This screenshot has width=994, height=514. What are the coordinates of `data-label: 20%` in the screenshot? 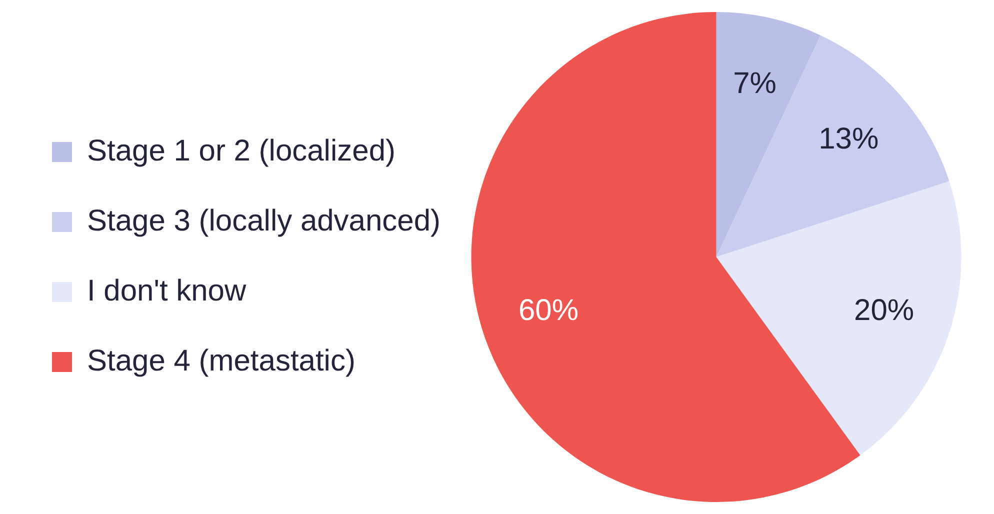 It's located at (884, 310).